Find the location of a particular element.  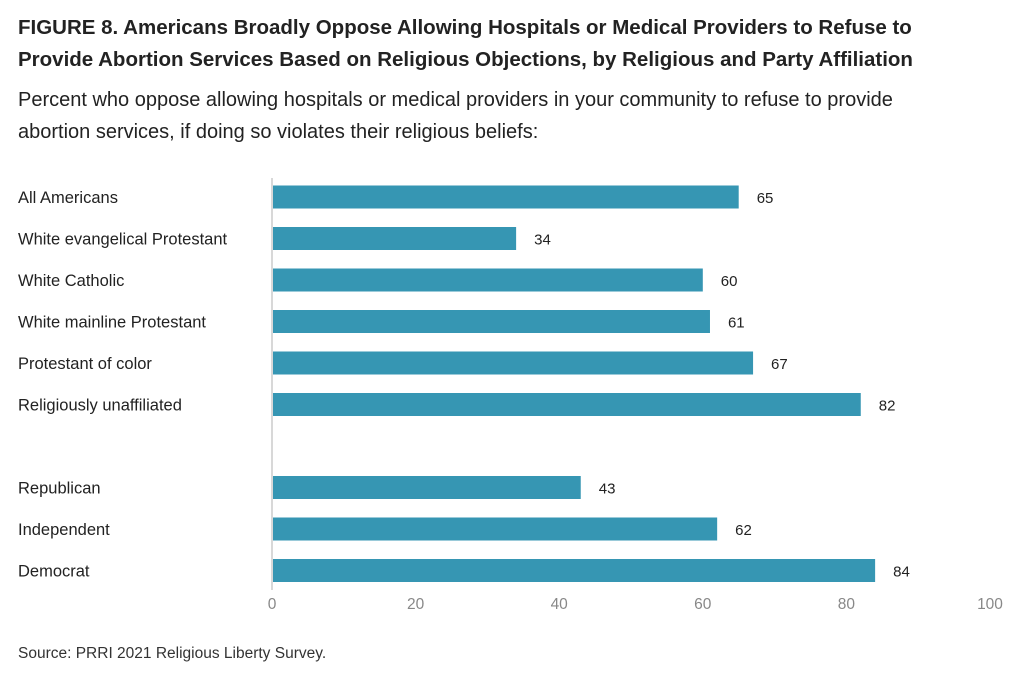

x-tick-label: 80 is located at coordinates (847, 604).